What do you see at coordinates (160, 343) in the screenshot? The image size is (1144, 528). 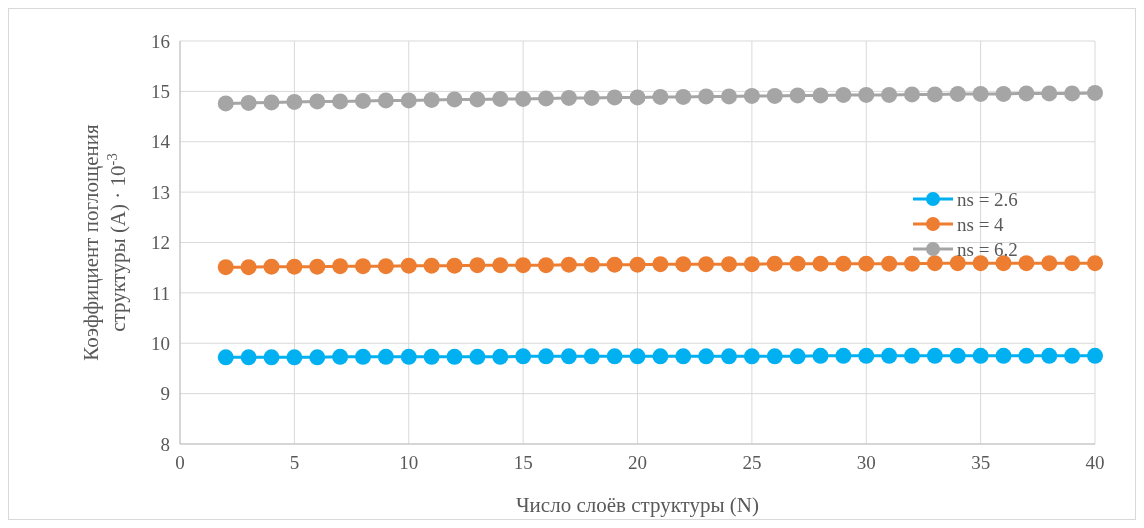 I see `y-tick-label: 10` at bounding box center [160, 343].